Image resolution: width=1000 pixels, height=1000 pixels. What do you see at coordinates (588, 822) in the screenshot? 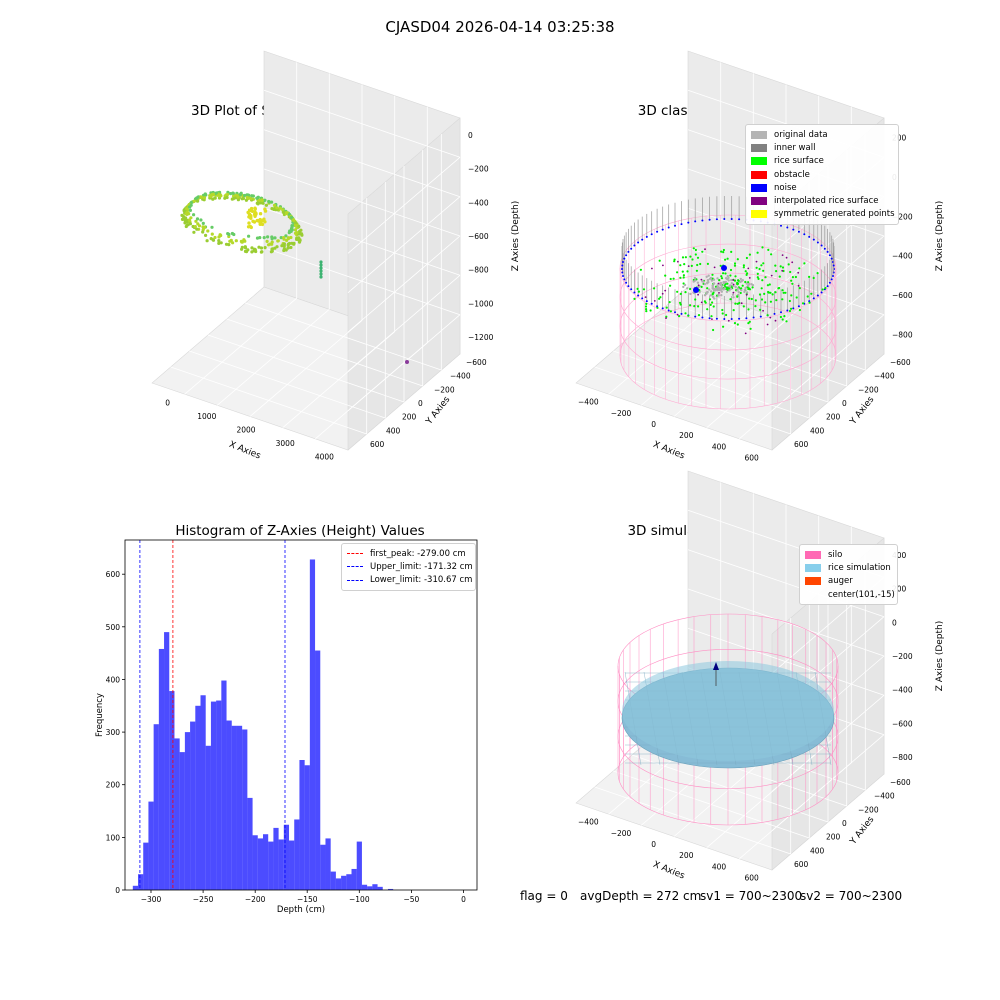
I see `x-tick-label: −400` at bounding box center [588, 822].